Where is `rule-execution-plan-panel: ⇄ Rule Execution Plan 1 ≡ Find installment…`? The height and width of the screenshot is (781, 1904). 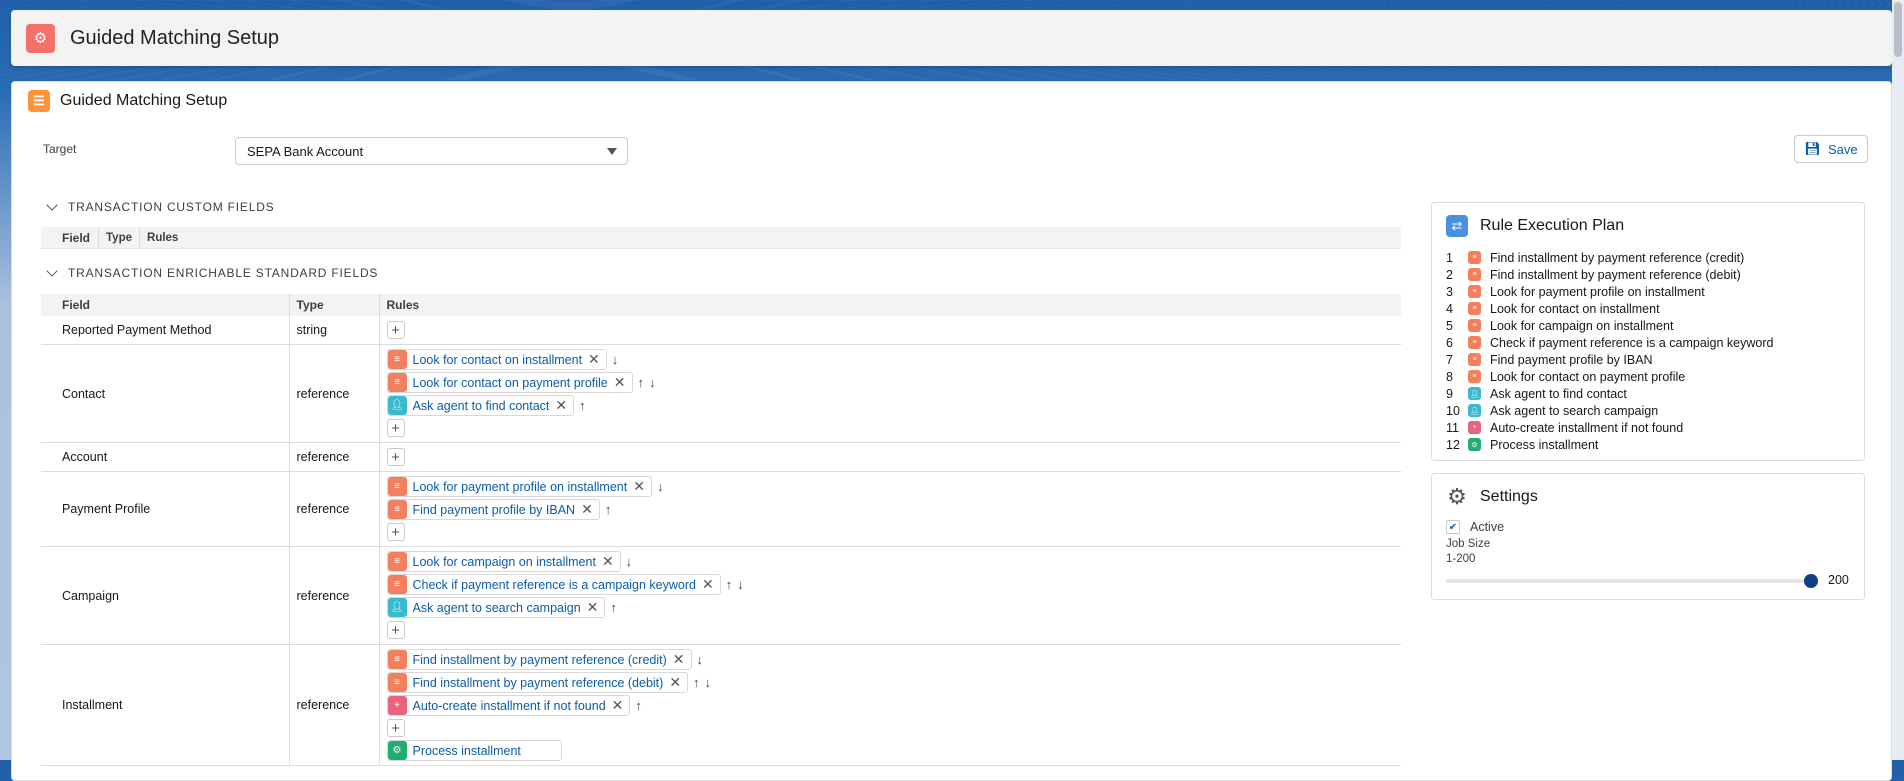
rule-execution-plan-panel: ⇄ Rule Execution Plan 1 ≡ Find installment… is located at coordinates (1648, 331).